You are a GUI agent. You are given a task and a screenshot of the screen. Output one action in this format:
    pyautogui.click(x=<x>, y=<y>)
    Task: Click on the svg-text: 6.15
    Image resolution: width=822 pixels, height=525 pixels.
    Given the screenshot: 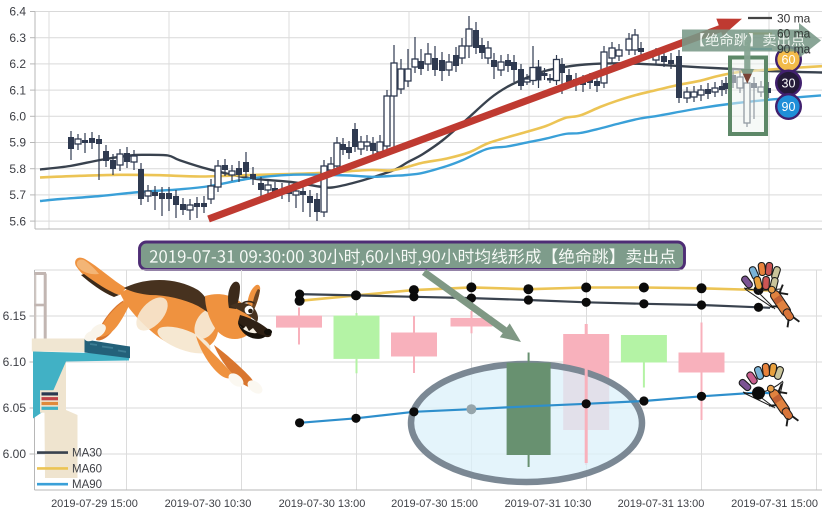 What is the action you would take?
    pyautogui.click(x=15, y=316)
    